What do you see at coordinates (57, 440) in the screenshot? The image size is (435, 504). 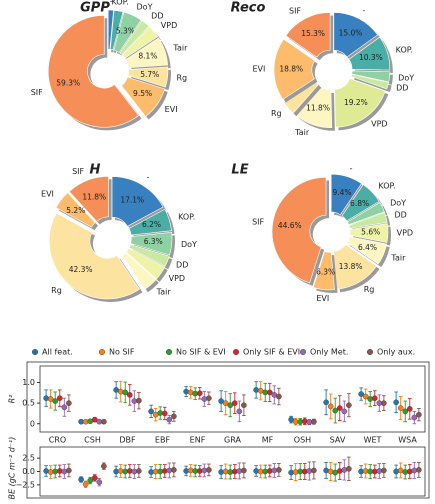 I see `x-tick-label: CRO` at bounding box center [57, 440].